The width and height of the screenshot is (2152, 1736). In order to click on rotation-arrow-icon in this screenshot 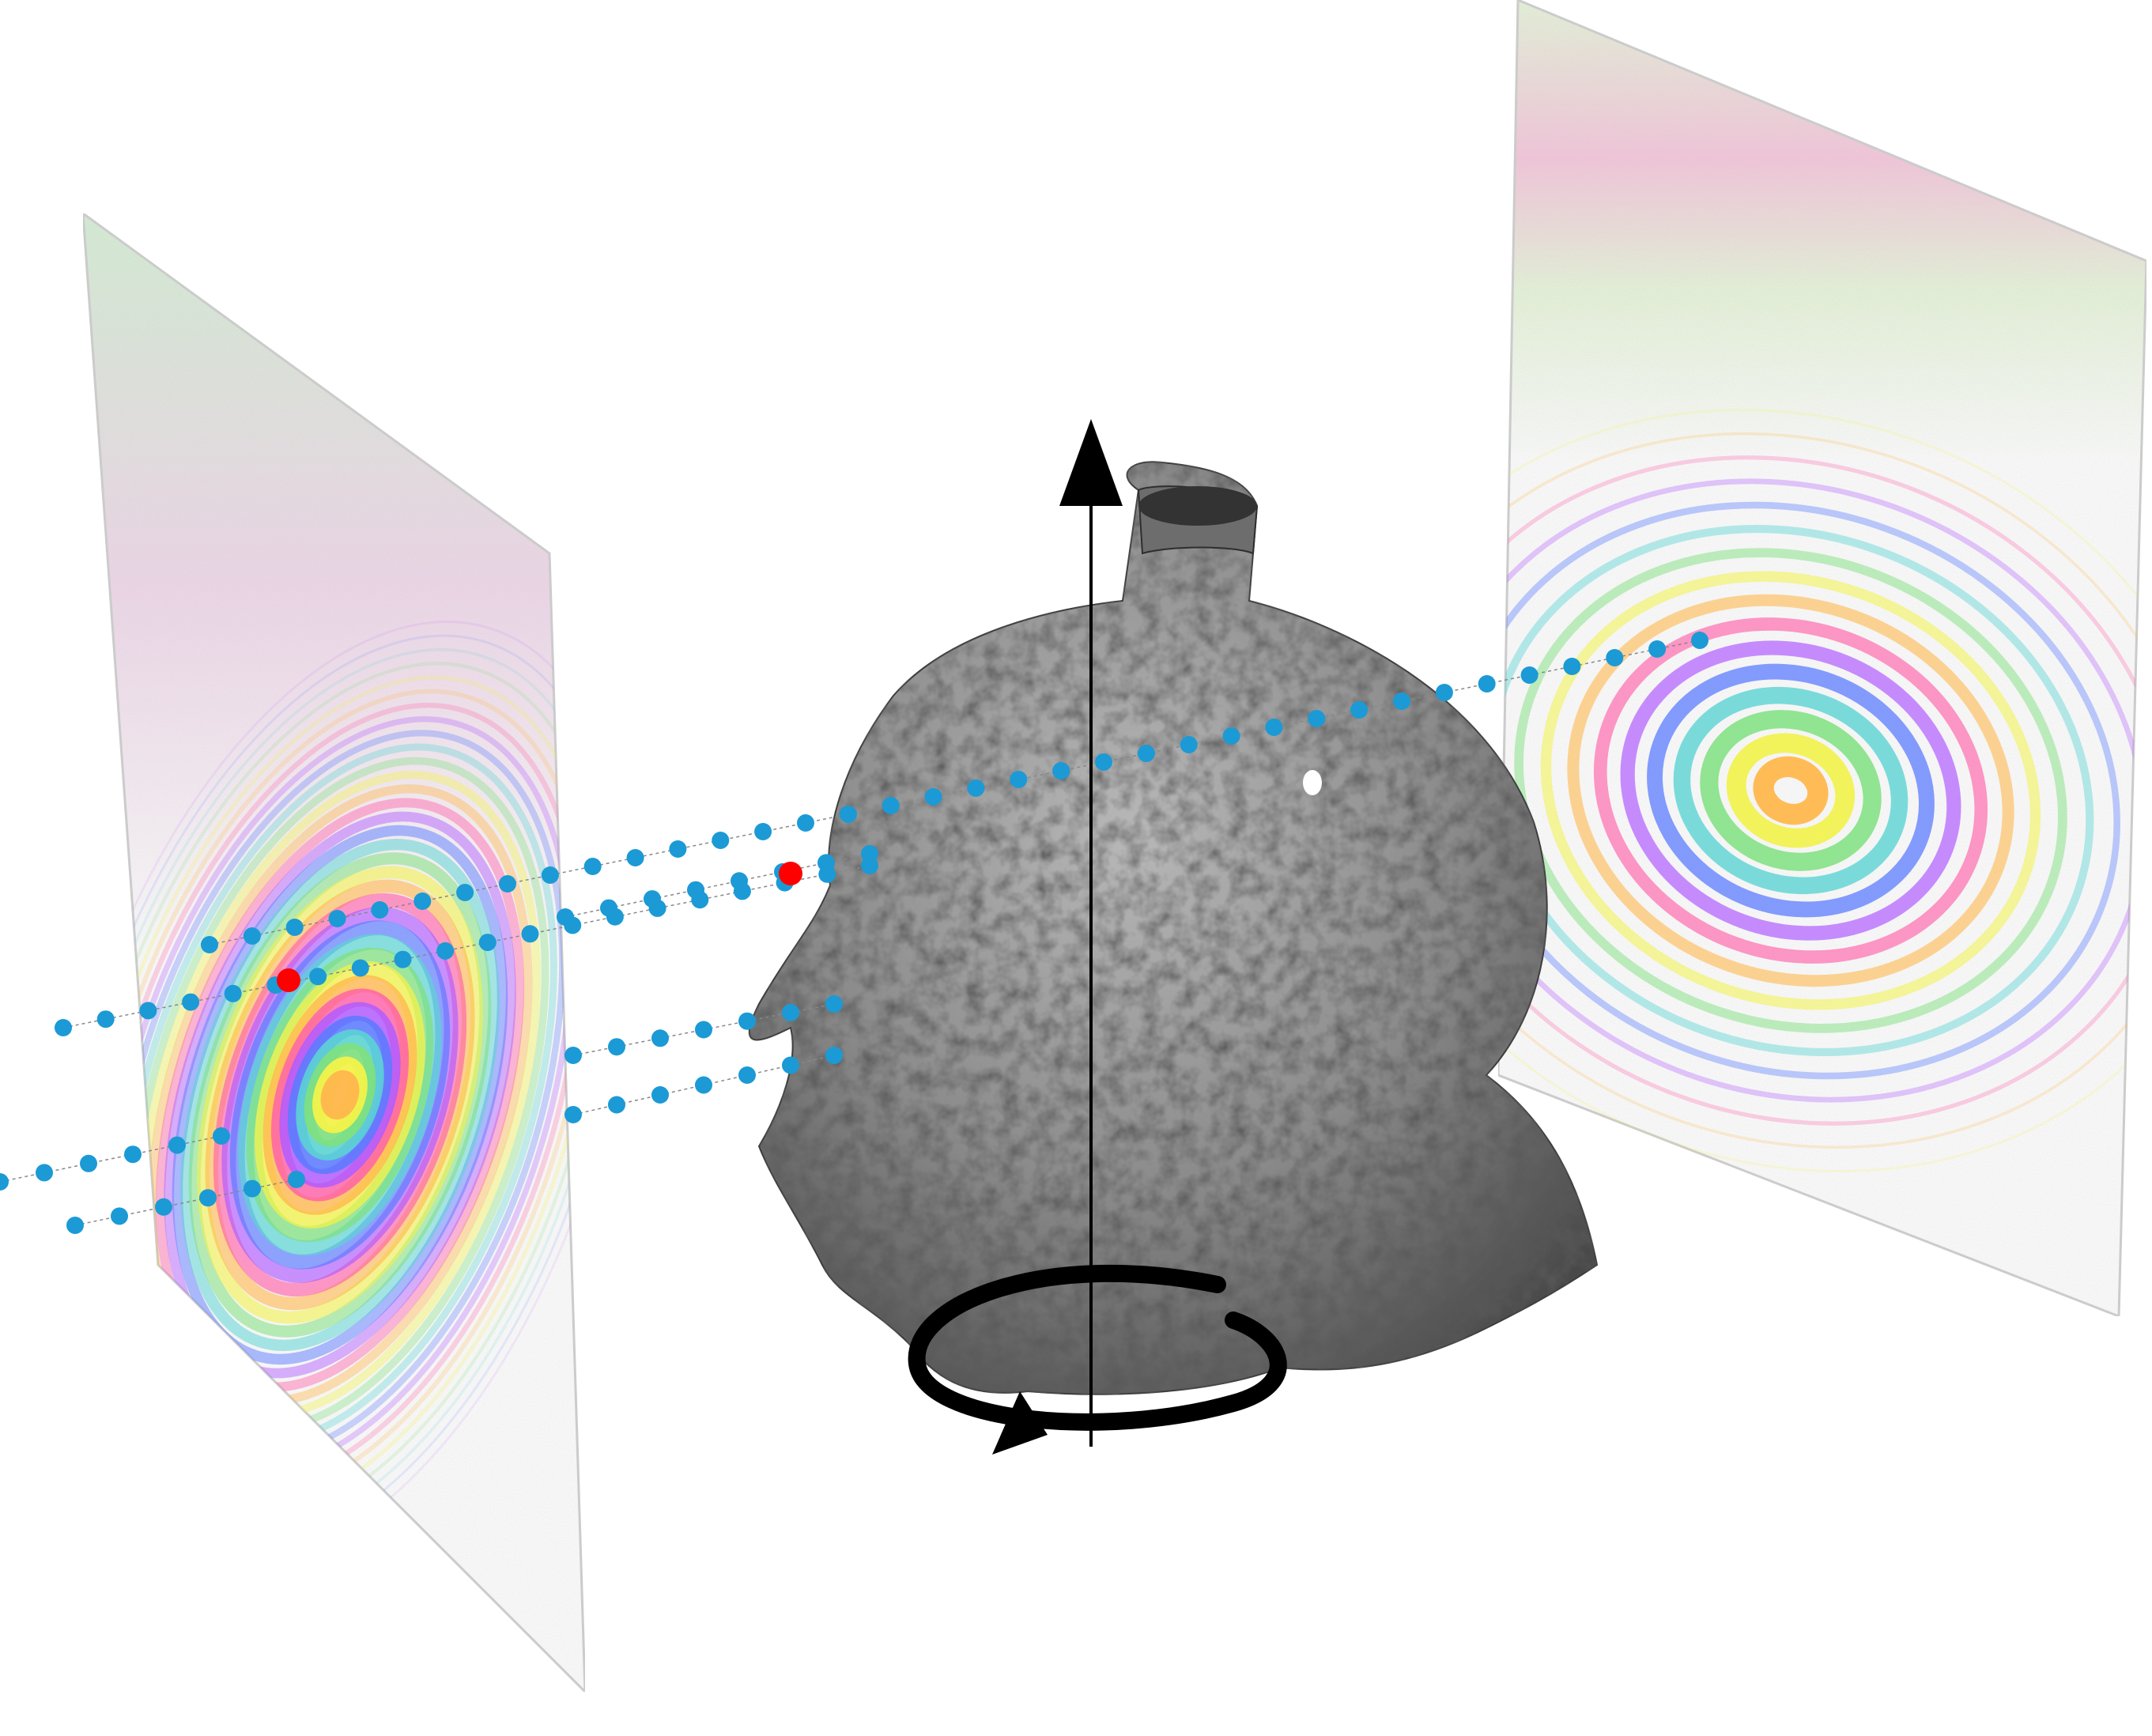, I will do `click(1020, 1423)`.